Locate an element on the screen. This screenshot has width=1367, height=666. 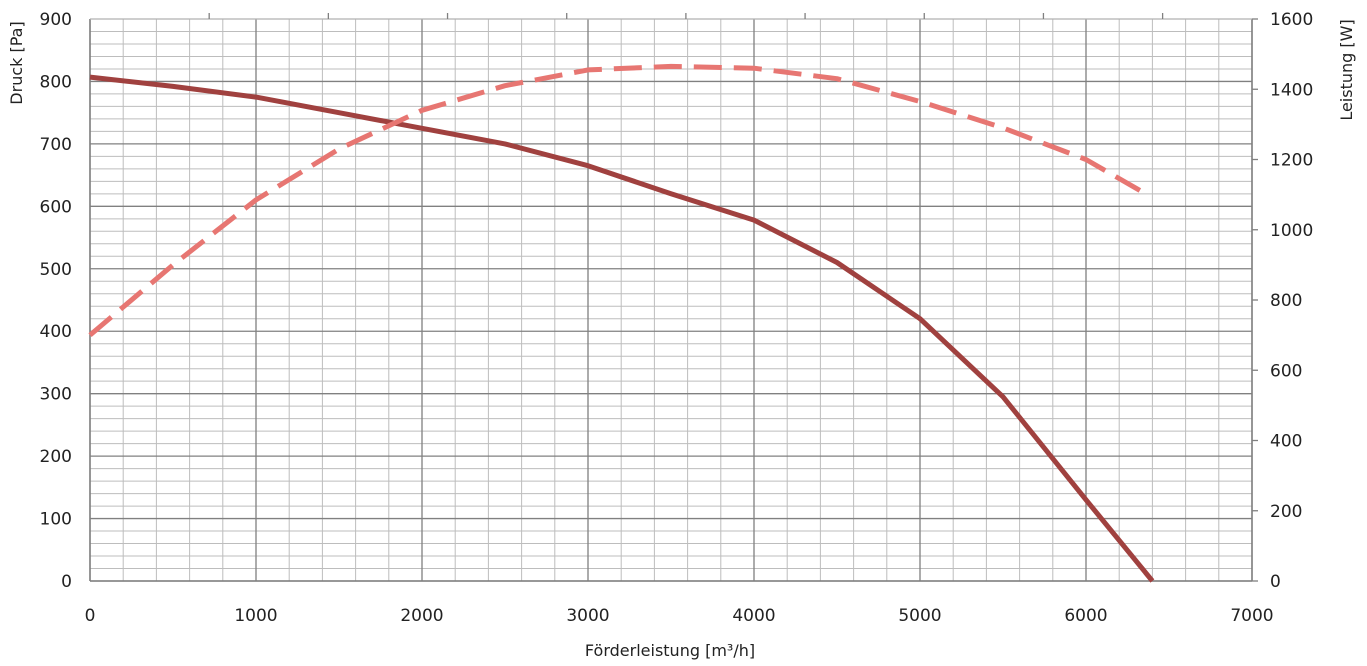
x-axis-title: Förderleistung [m³/h] is located at coordinates (670, 650).